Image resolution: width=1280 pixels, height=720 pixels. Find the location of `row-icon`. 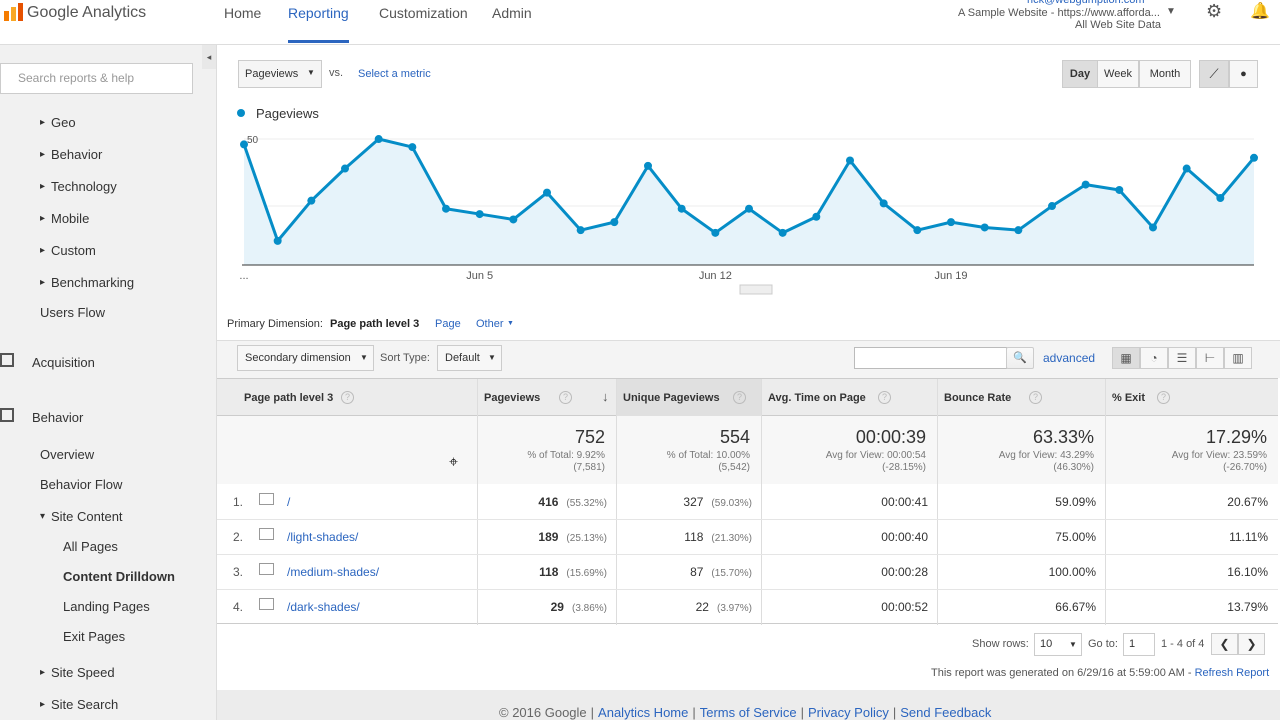

row-icon is located at coordinates (266, 499).